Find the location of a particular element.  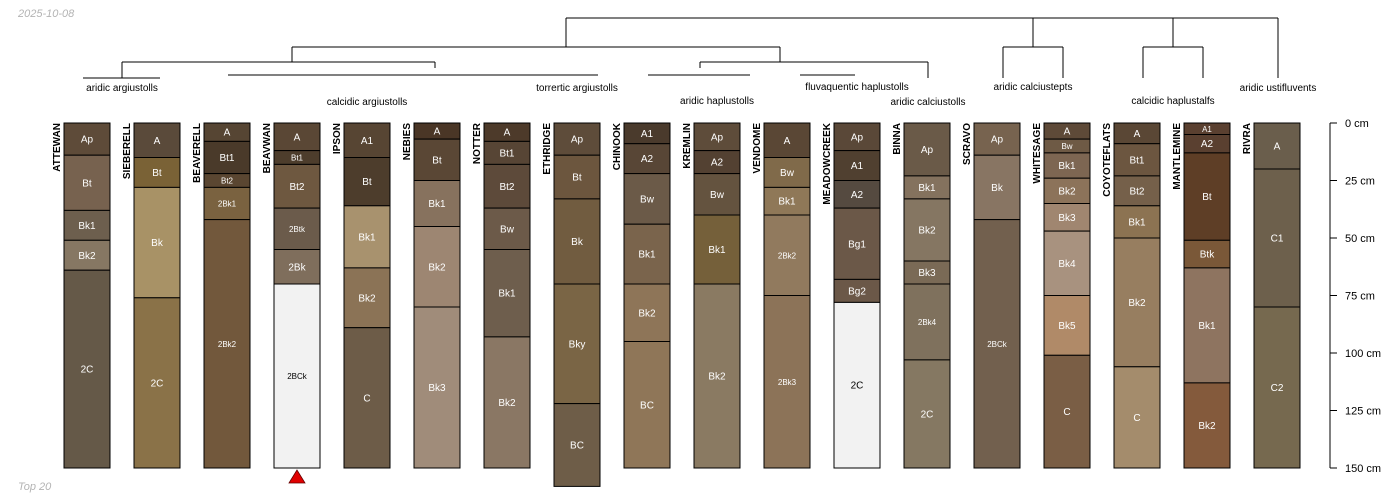

horizon-label: BC is located at coordinates (647, 405).